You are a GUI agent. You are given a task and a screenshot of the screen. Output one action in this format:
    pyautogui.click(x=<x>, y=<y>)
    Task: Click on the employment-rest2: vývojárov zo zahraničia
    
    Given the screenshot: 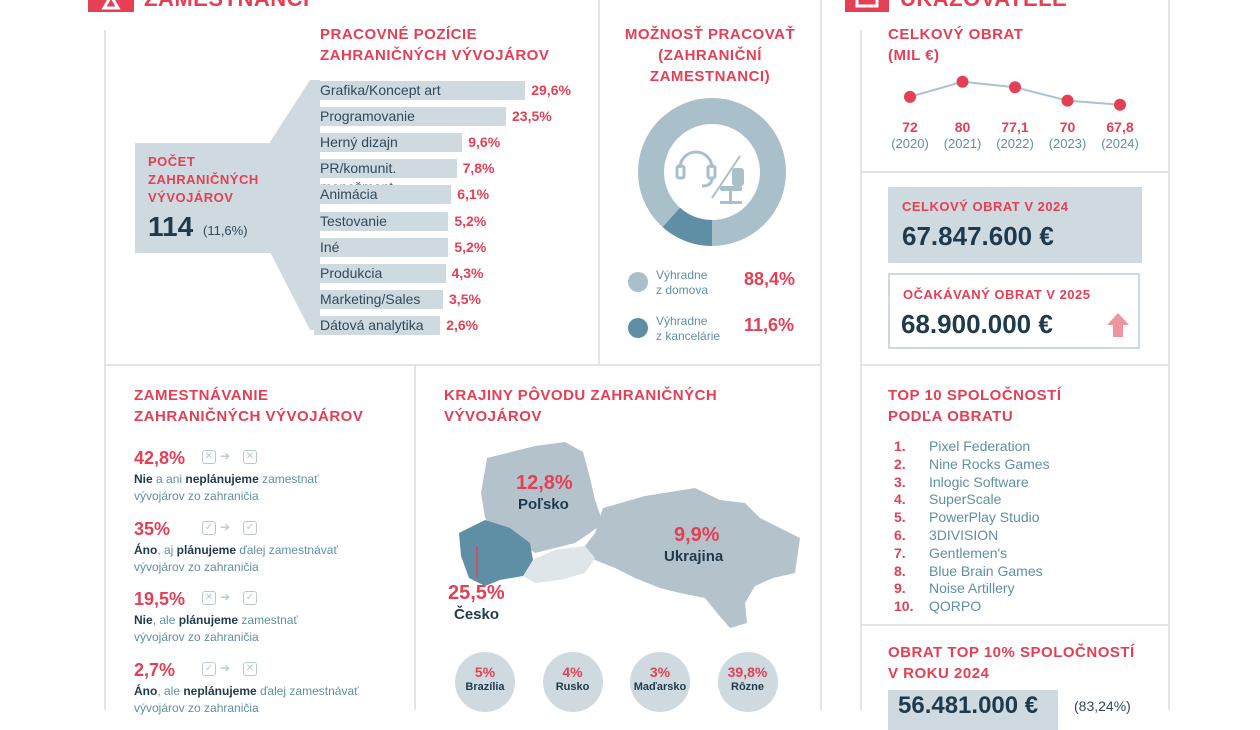 What is the action you would take?
    pyautogui.click(x=196, y=566)
    